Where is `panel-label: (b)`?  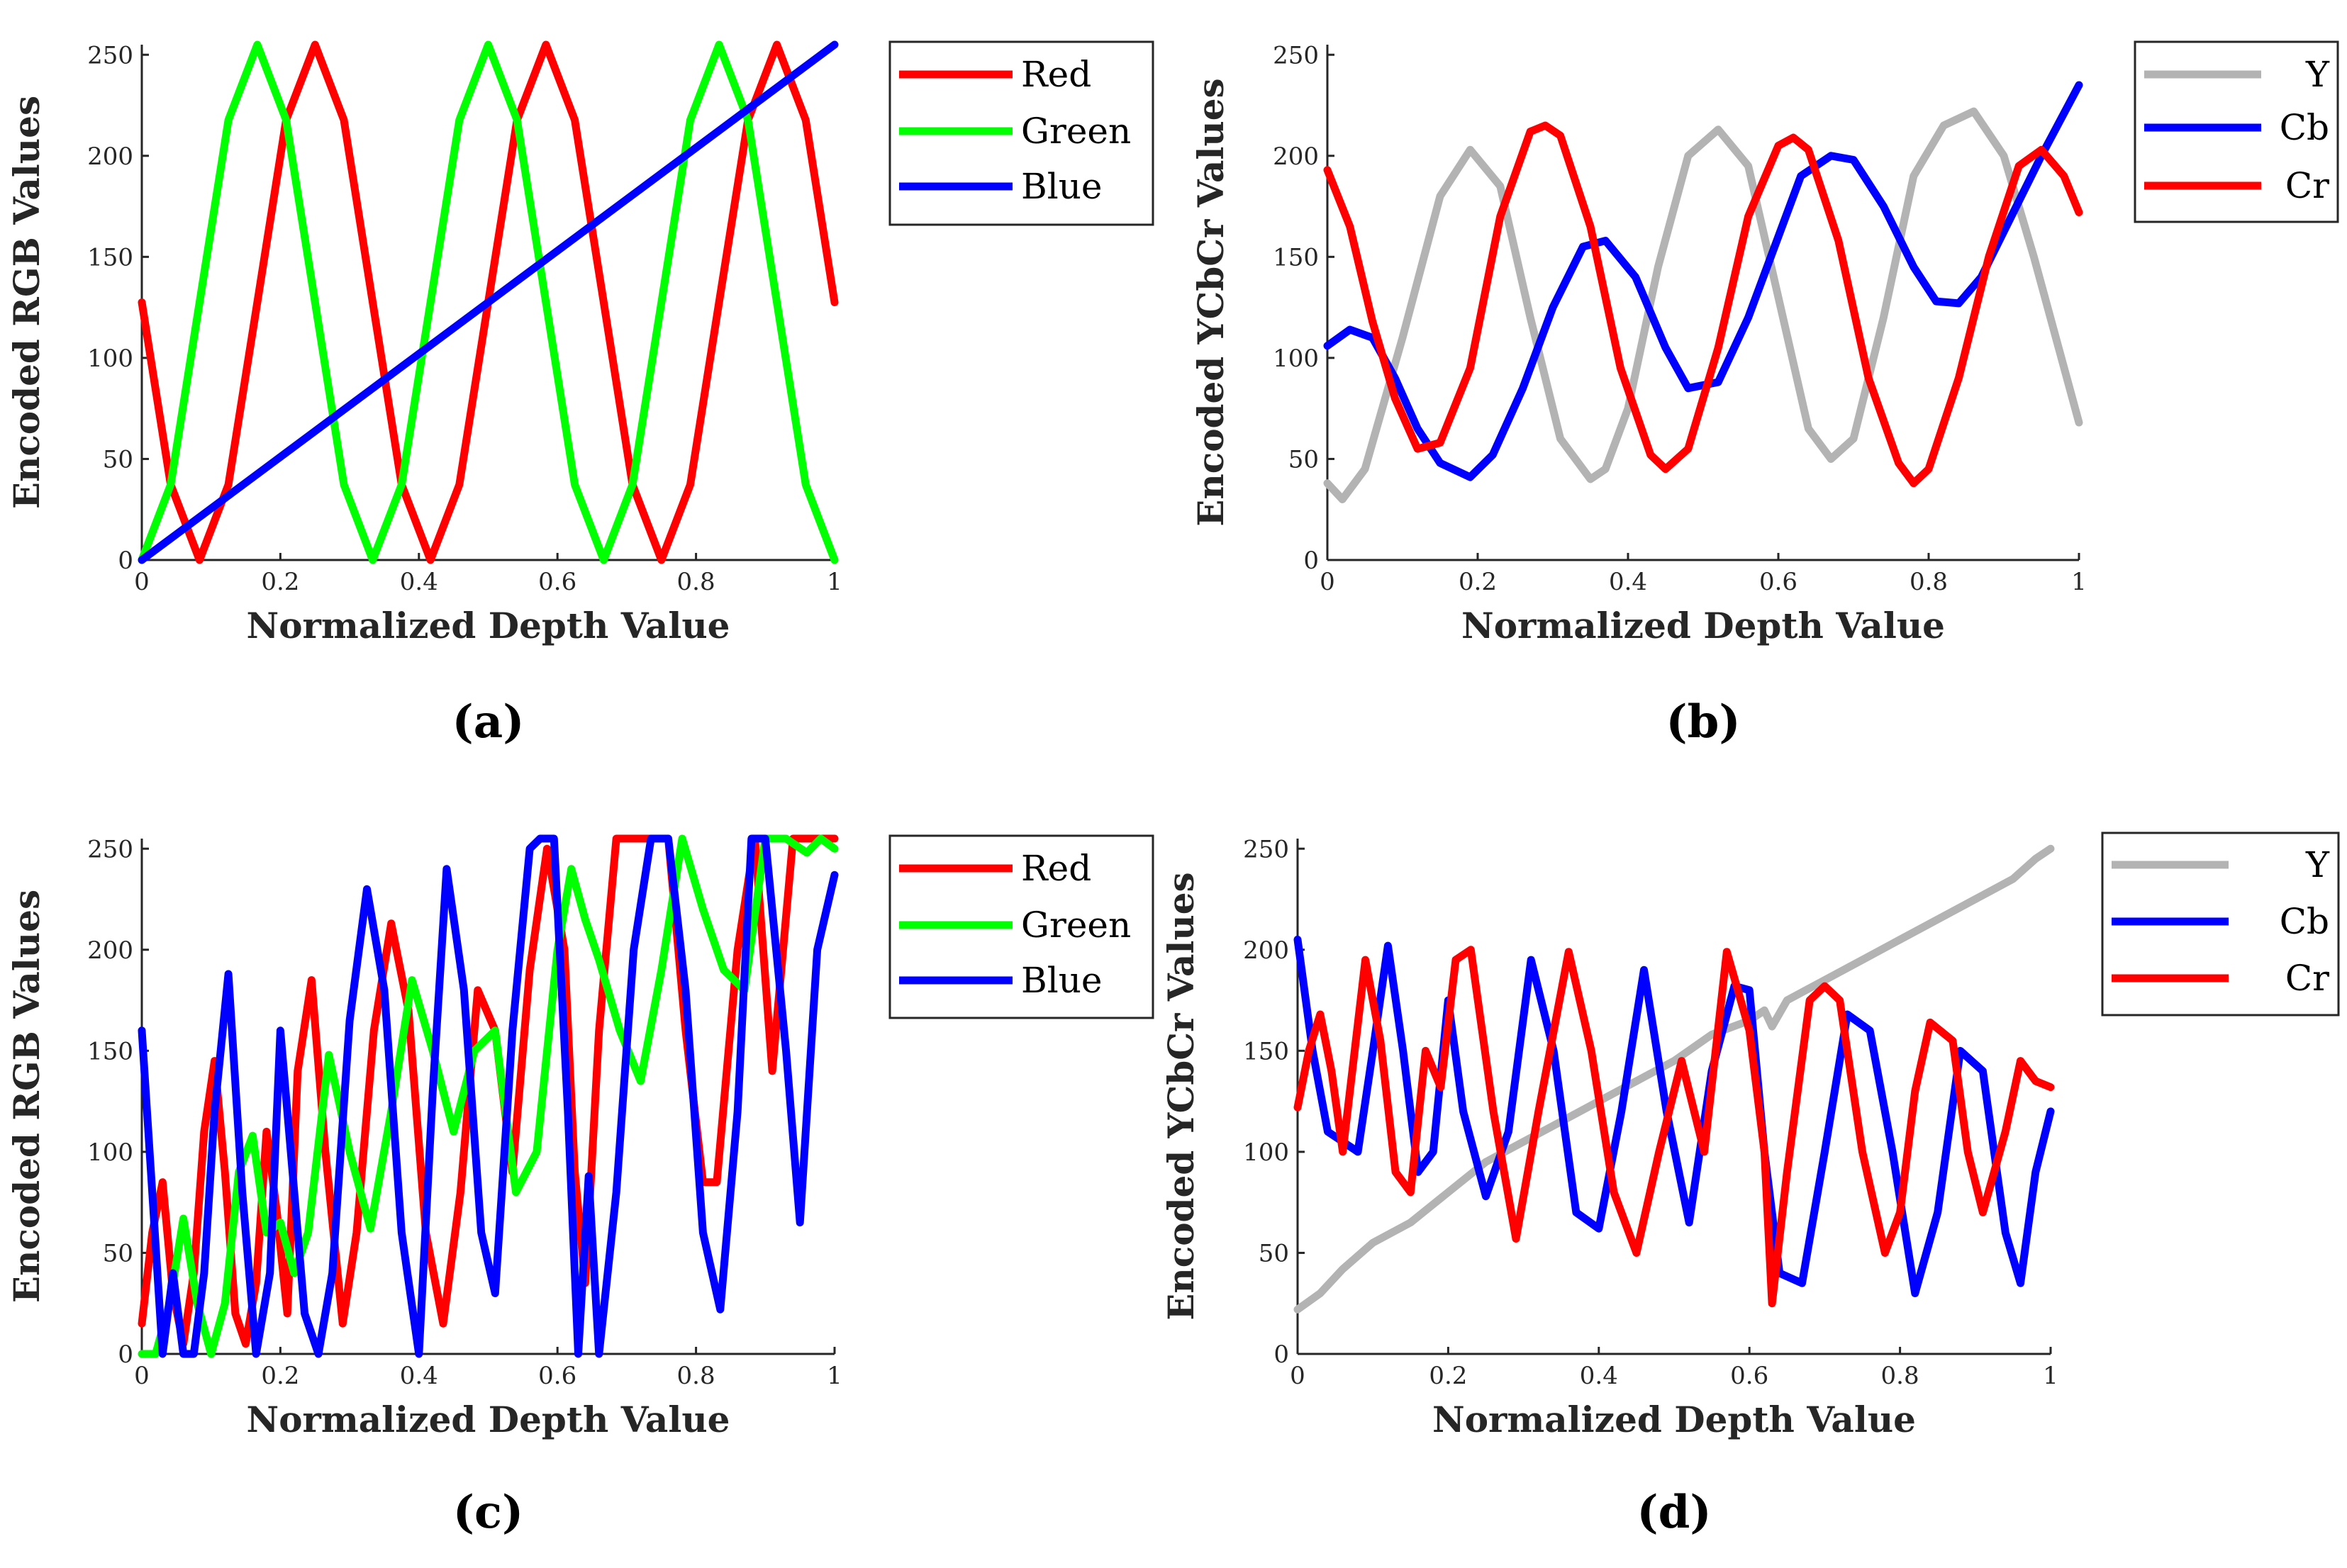 panel-label: (b) is located at coordinates (1703, 722).